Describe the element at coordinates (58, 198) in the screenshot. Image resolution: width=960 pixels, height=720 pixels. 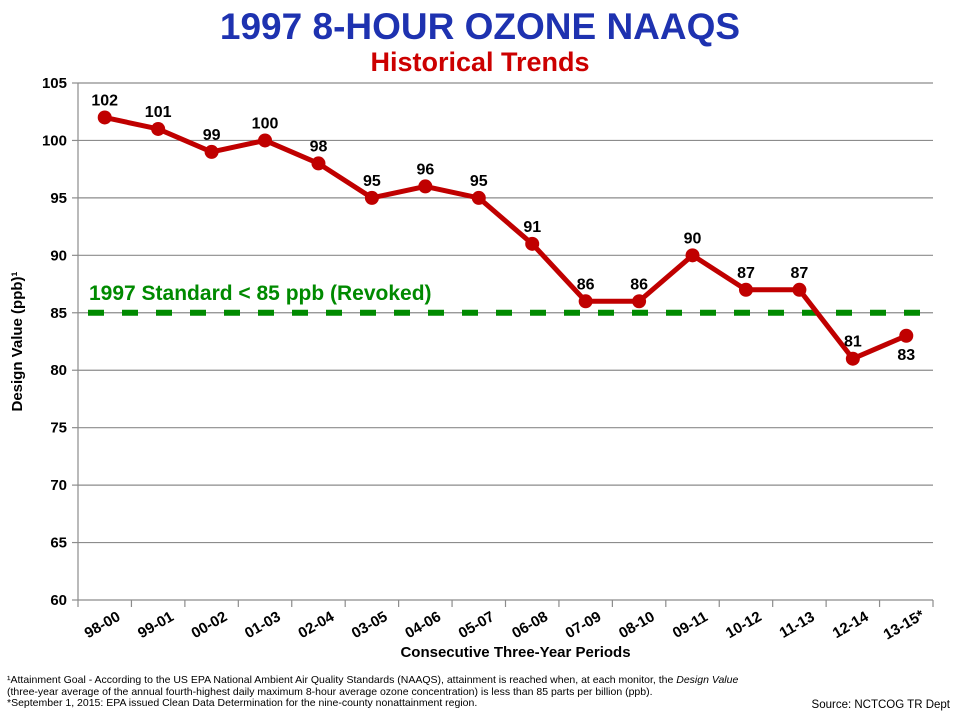
I see `y-tick-label: 95` at that location.